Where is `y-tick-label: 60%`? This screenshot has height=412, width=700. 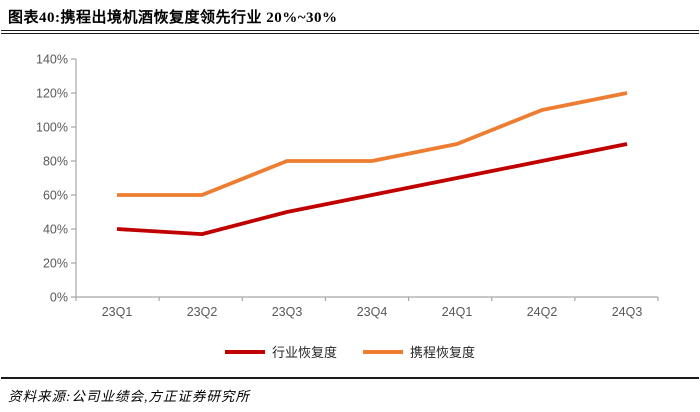 y-tick-label: 60% is located at coordinates (55, 196).